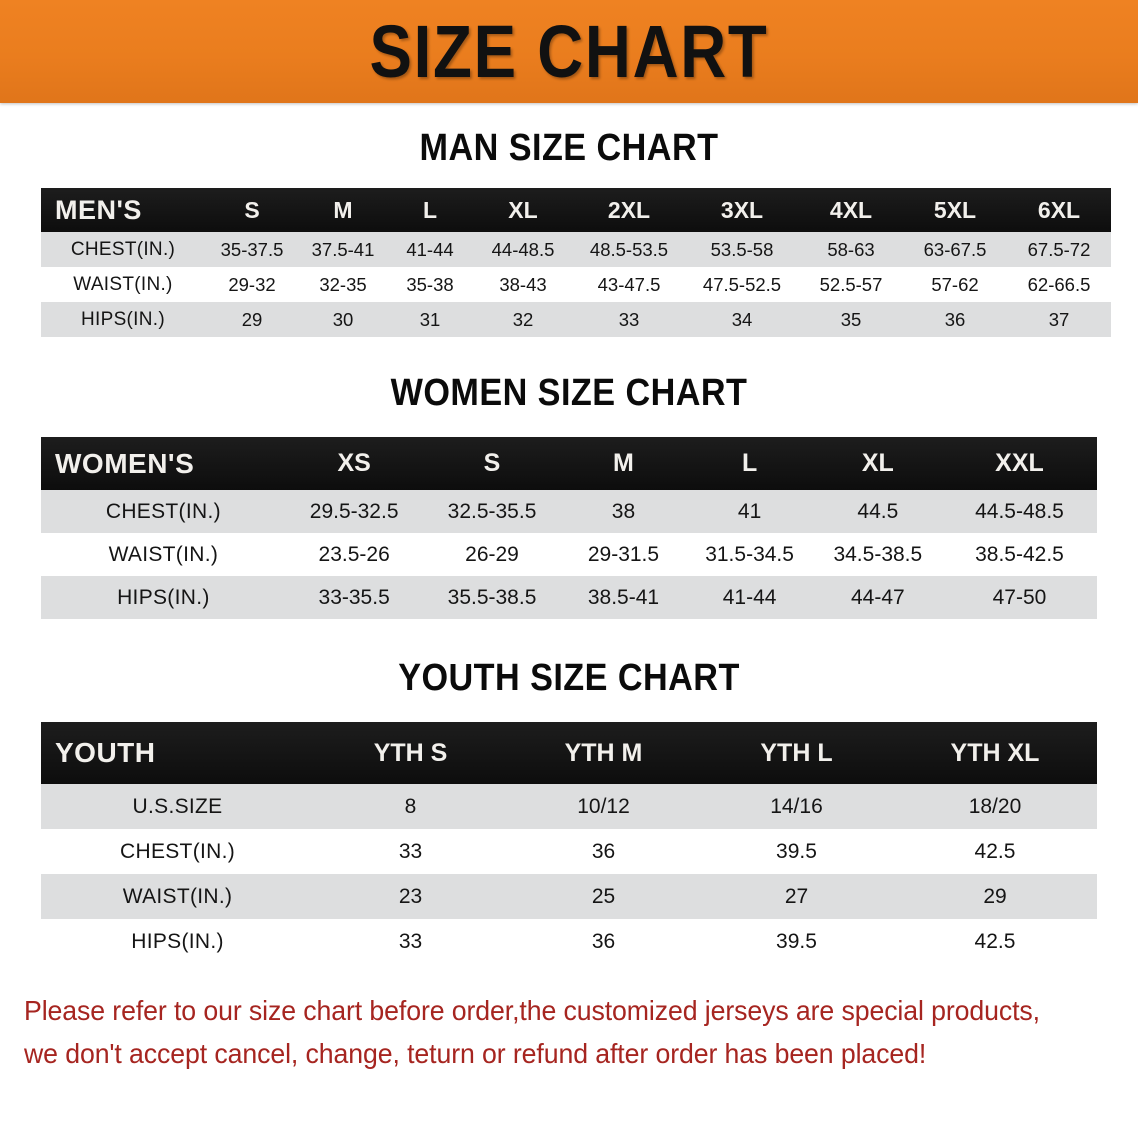  I want to click on table-row: CHEST(IN.) 33 36 39.5 42.5, so click(569, 851).